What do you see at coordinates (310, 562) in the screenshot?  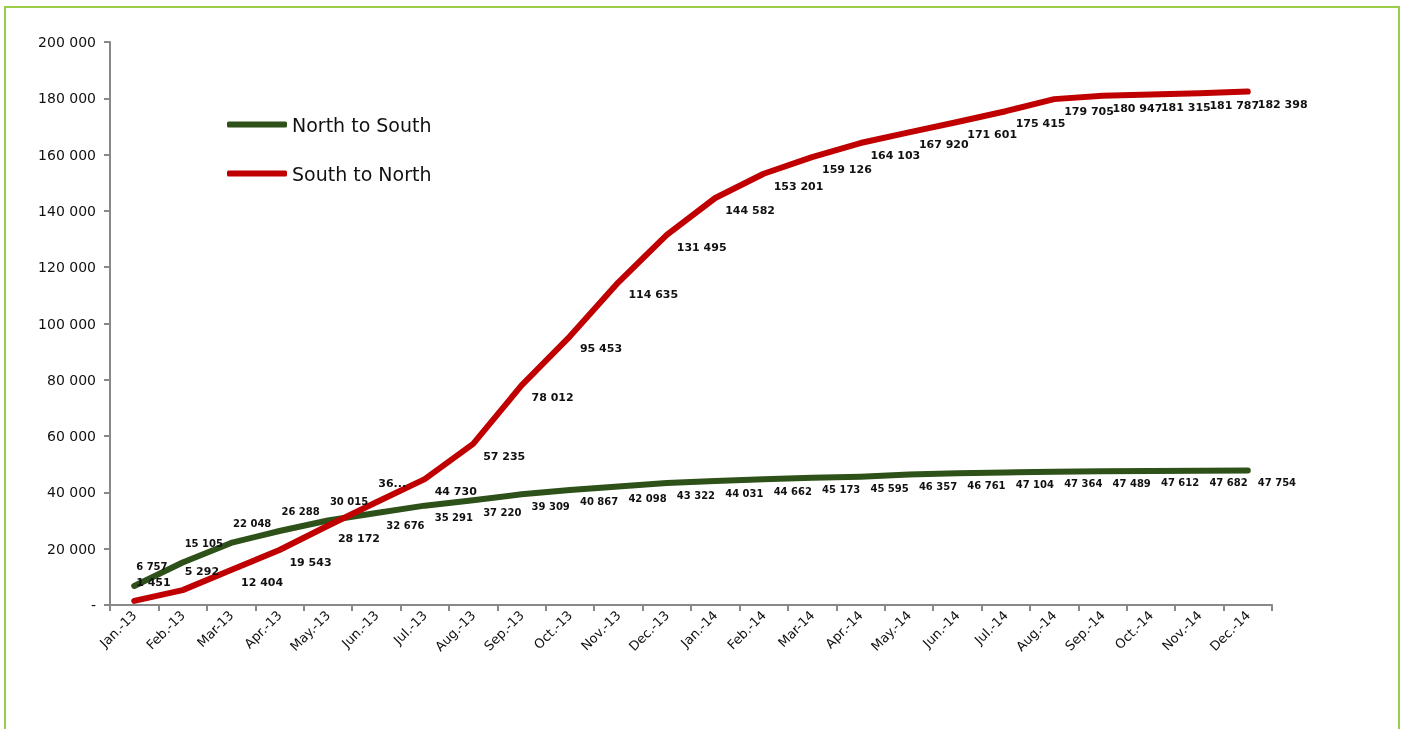 I see `data-label: 19 543` at bounding box center [310, 562].